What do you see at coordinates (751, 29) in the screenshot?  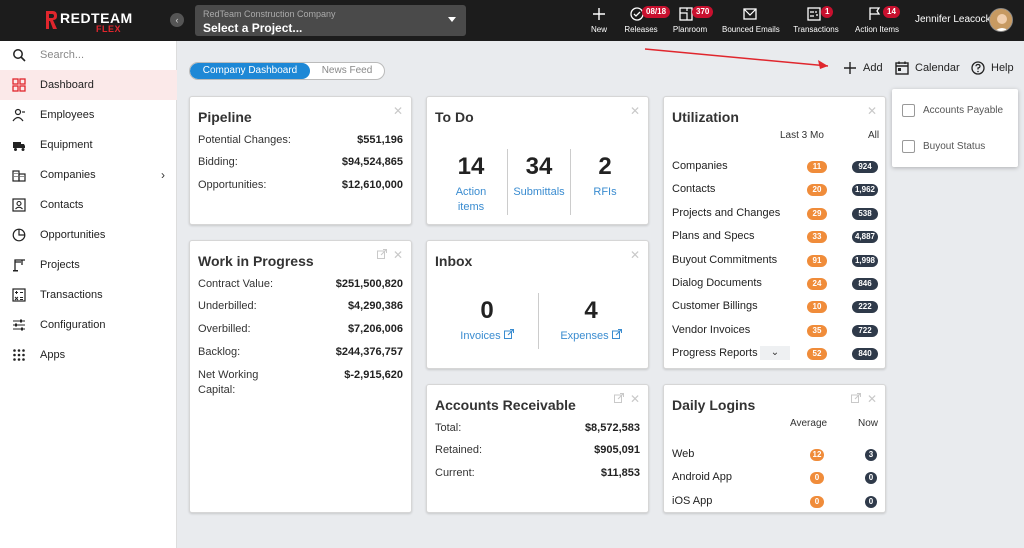 I see `toolbar-label-bounced: Bounced Emails` at bounding box center [751, 29].